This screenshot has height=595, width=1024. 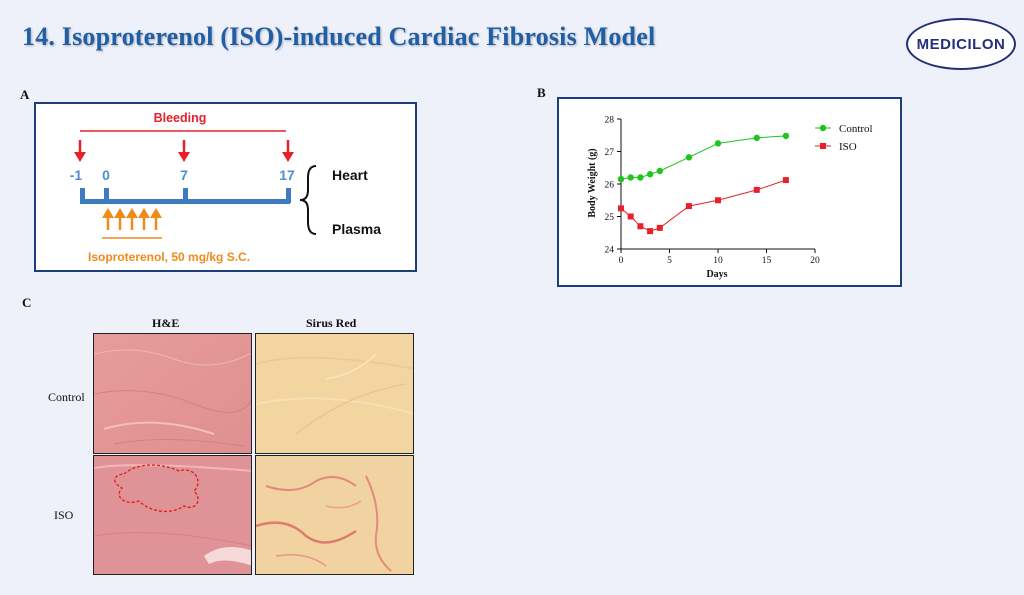 I want to click on bleeding-label: Bleeding, so click(x=180, y=118).